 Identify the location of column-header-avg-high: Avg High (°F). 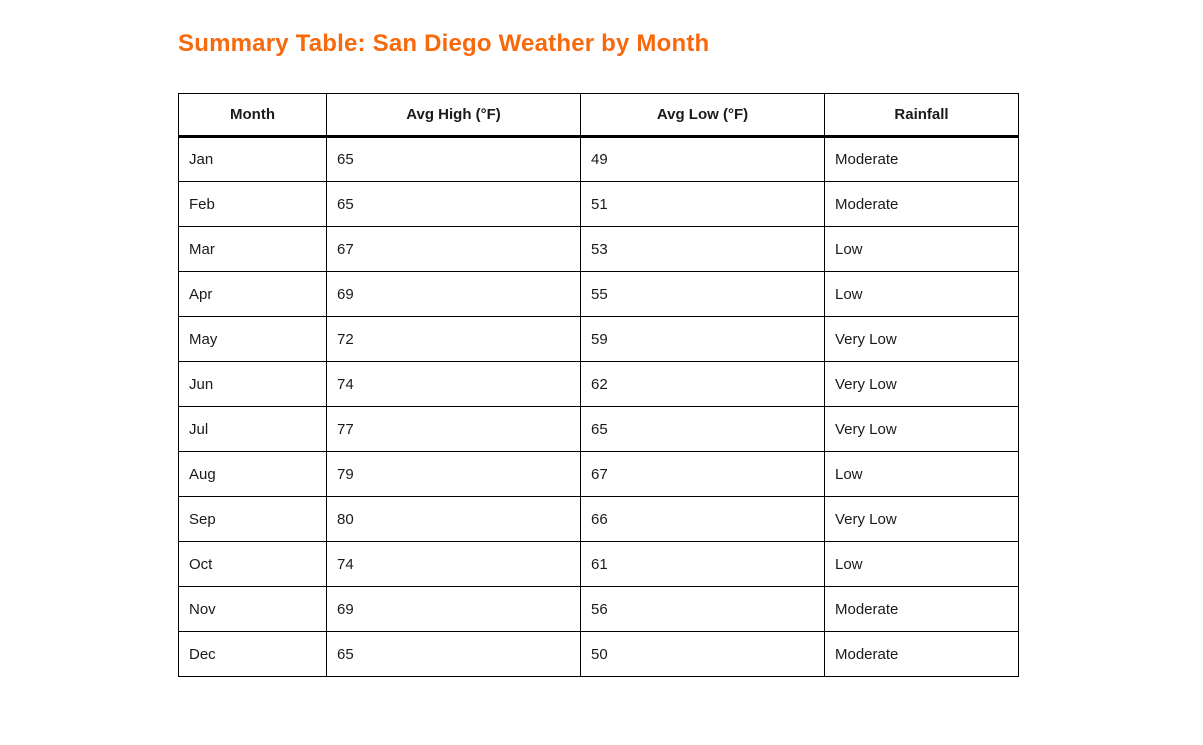
(453, 115).